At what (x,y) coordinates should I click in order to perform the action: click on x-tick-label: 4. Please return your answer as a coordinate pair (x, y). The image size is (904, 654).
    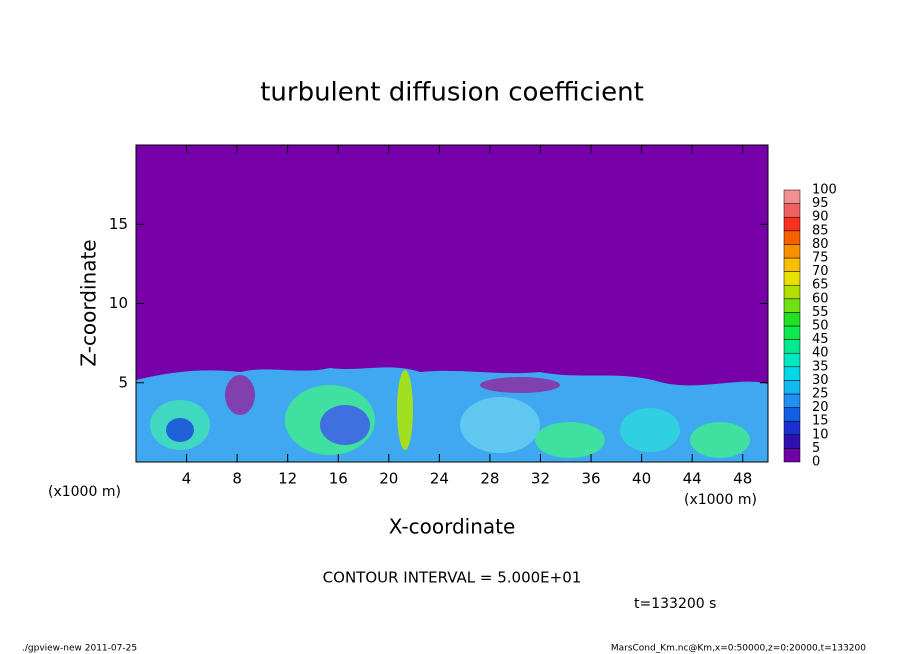
    Looking at the image, I should click on (187, 479).